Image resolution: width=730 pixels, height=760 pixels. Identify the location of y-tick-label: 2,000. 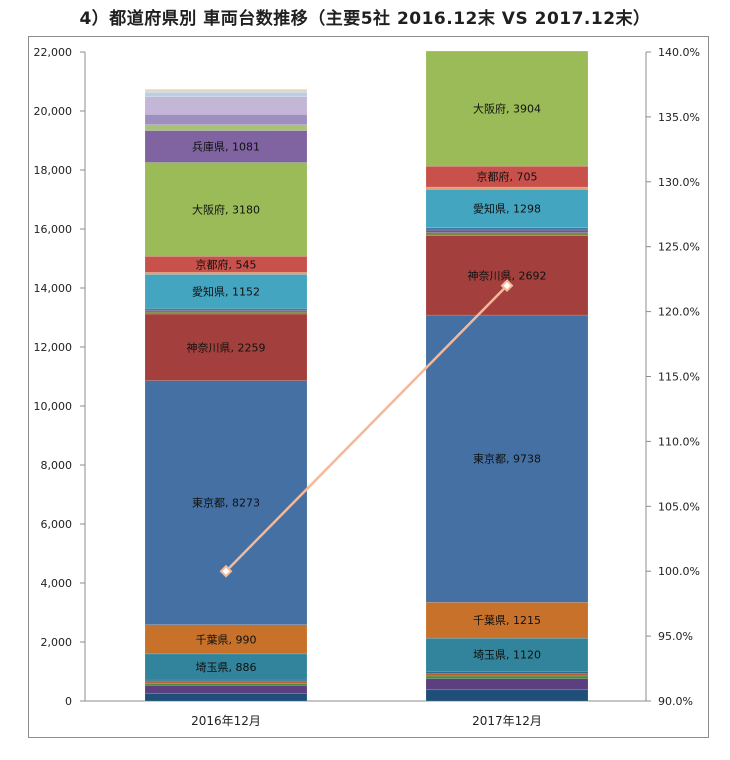
(57, 642).